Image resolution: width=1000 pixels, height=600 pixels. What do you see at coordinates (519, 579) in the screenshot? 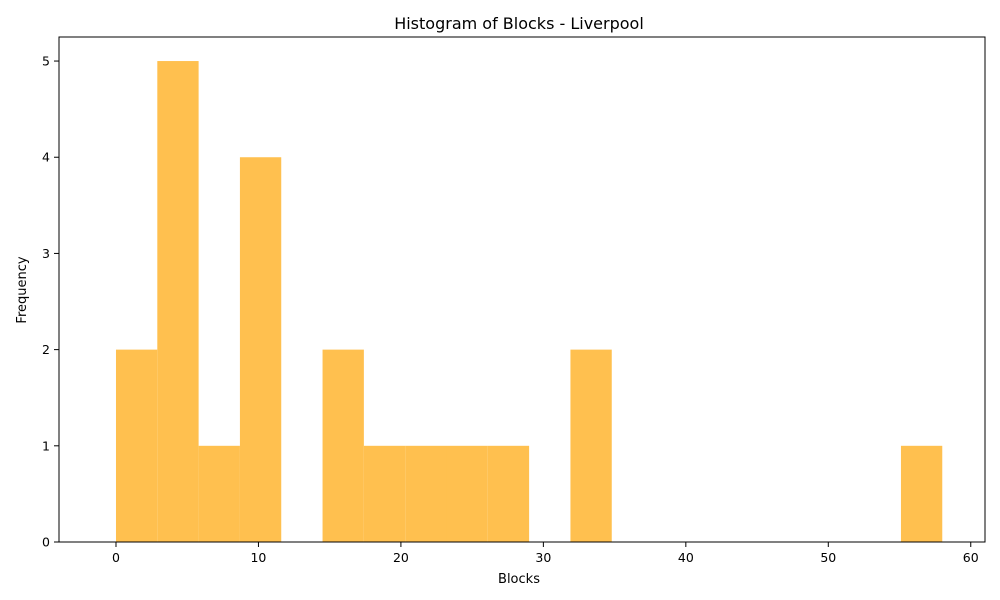
I see `x-axis-label: Blocks` at bounding box center [519, 579].